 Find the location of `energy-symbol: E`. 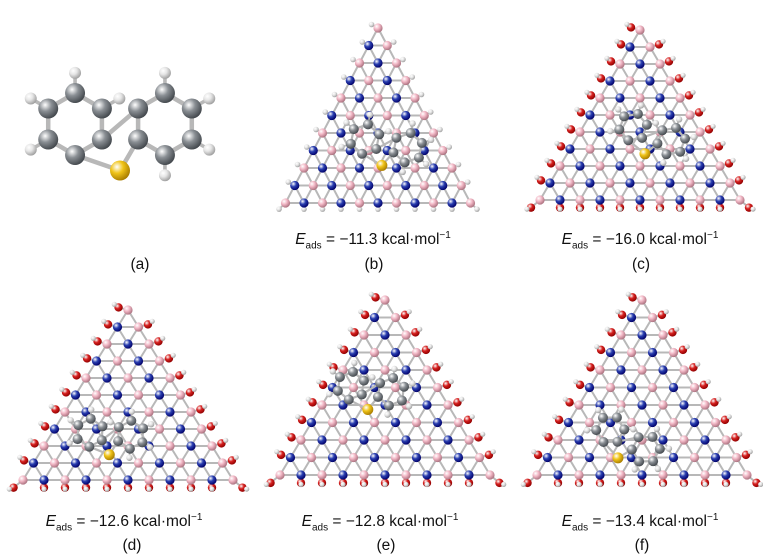

energy-symbol: E is located at coordinates (566, 522).